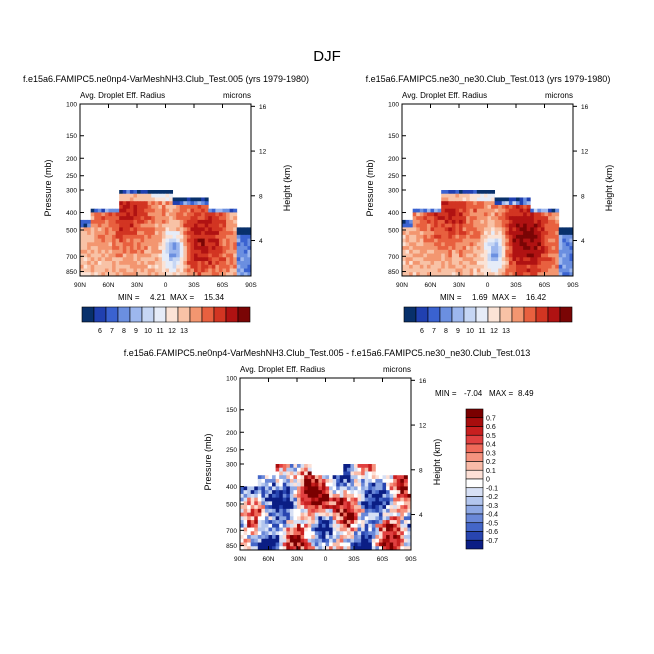  What do you see at coordinates (393, 272) in the screenshot?
I see `y-tick-label: 850` at bounding box center [393, 272].